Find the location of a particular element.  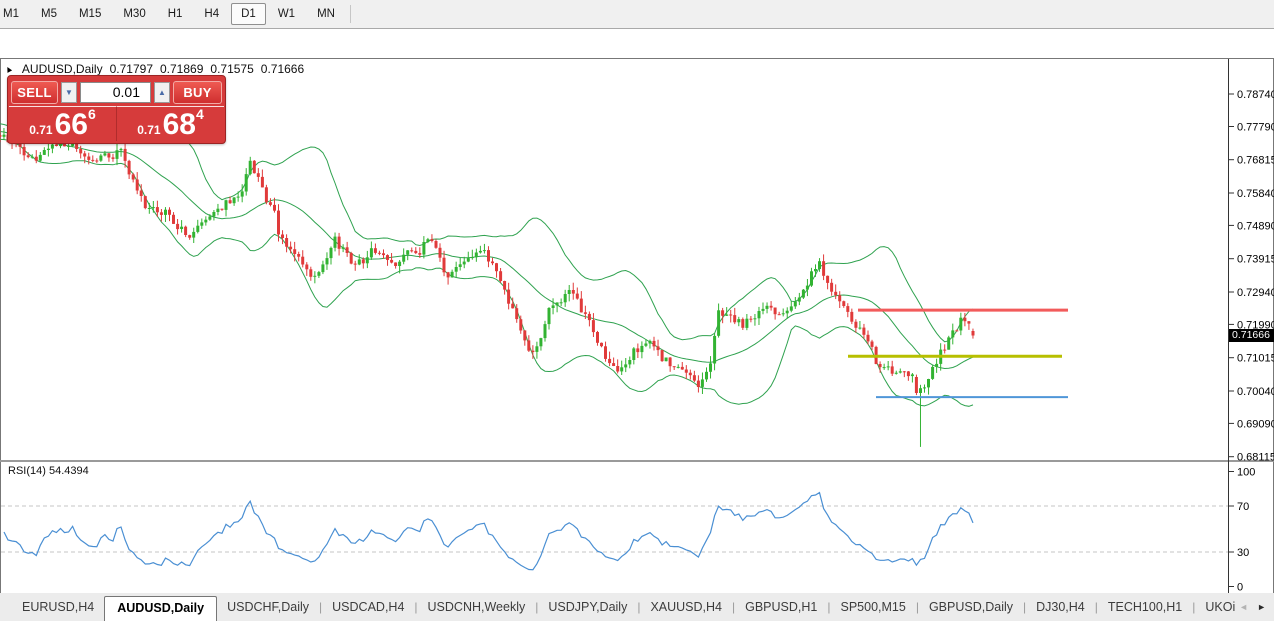

timeframe-button-h4: H4 is located at coordinates (212, 14).